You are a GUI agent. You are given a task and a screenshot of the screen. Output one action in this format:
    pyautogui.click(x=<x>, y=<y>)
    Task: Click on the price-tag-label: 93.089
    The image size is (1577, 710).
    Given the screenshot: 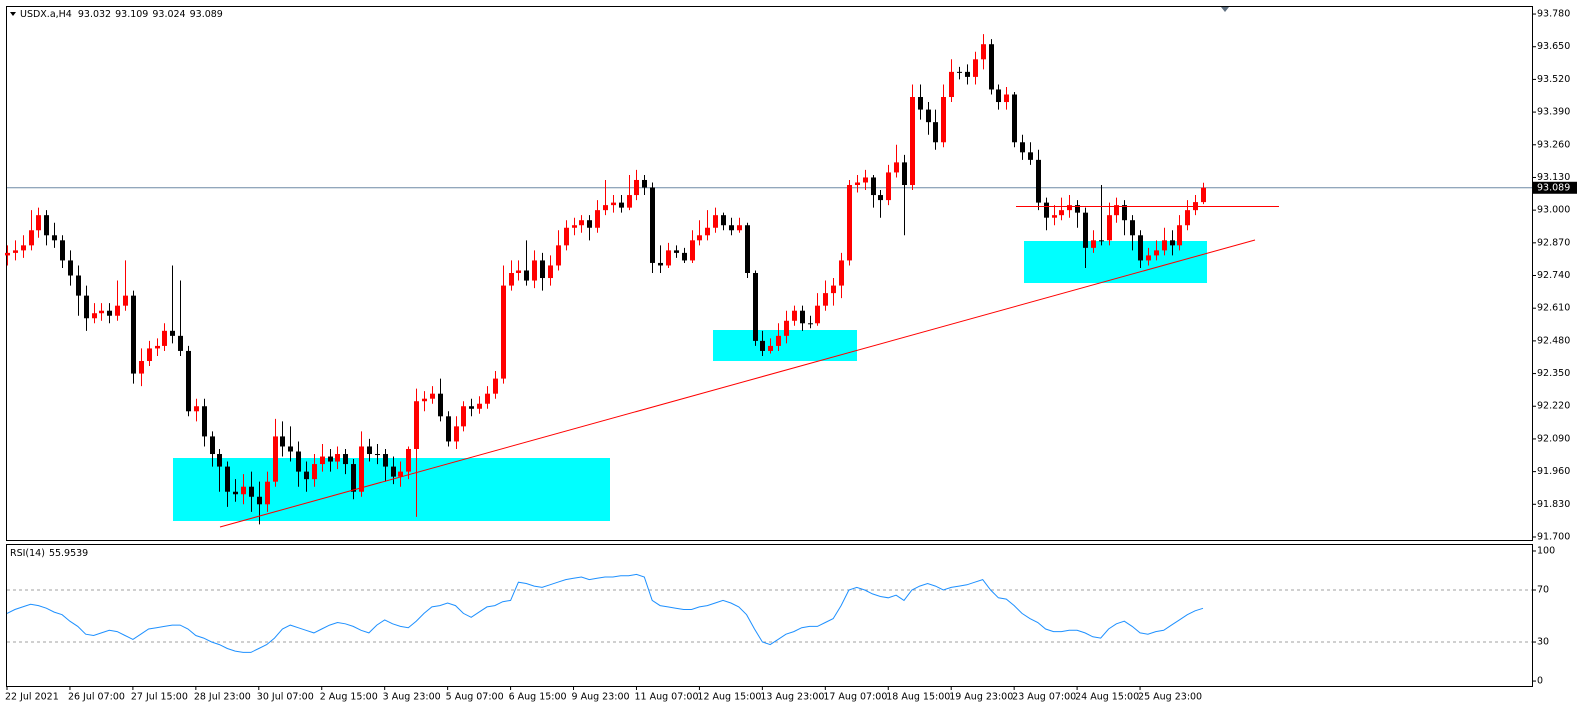 What is the action you would take?
    pyautogui.click(x=1553, y=187)
    